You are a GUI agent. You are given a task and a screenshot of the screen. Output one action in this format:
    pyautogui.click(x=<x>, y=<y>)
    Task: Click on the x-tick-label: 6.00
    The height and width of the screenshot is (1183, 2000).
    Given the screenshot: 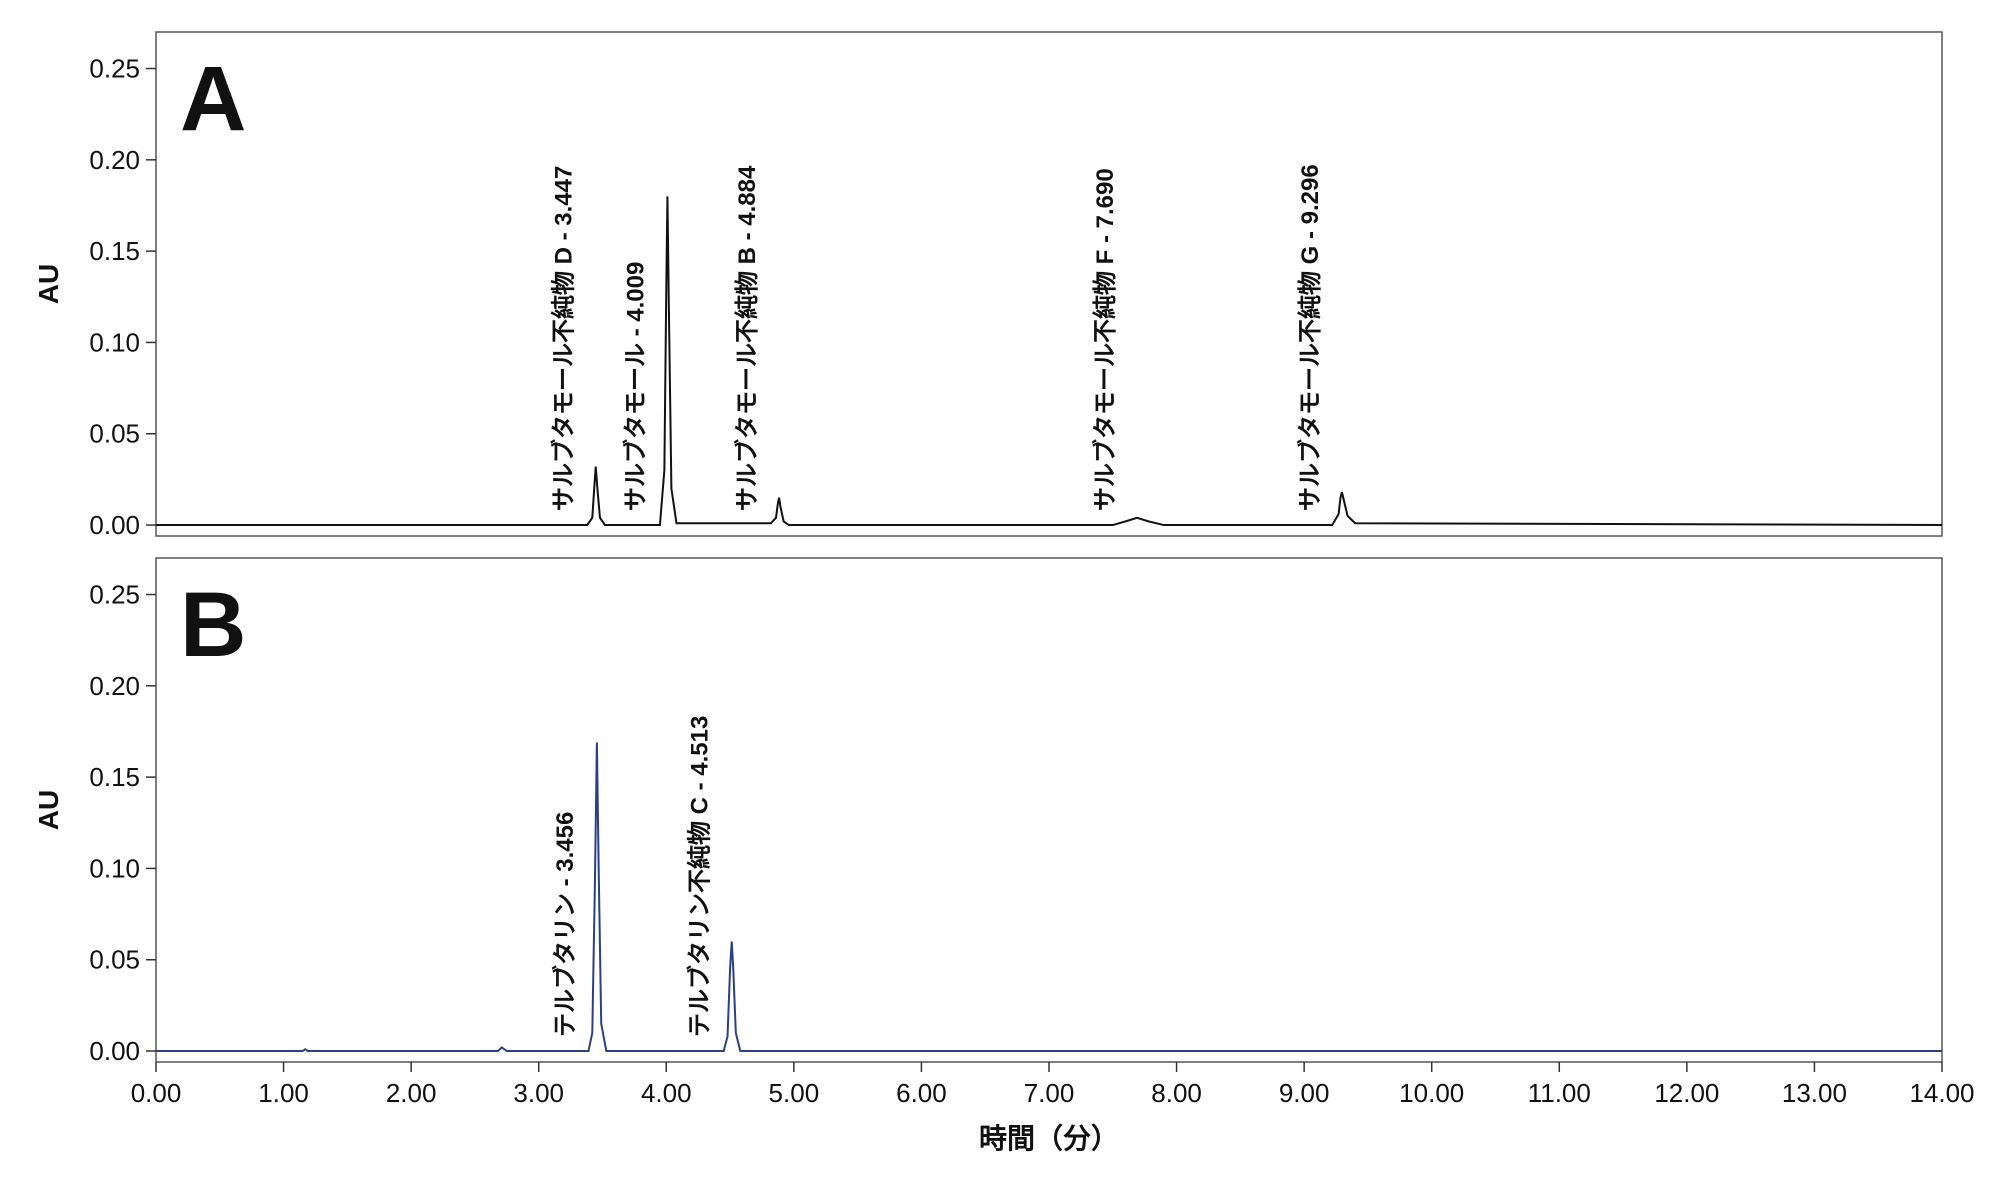 What is the action you would take?
    pyautogui.click(x=921, y=1093)
    